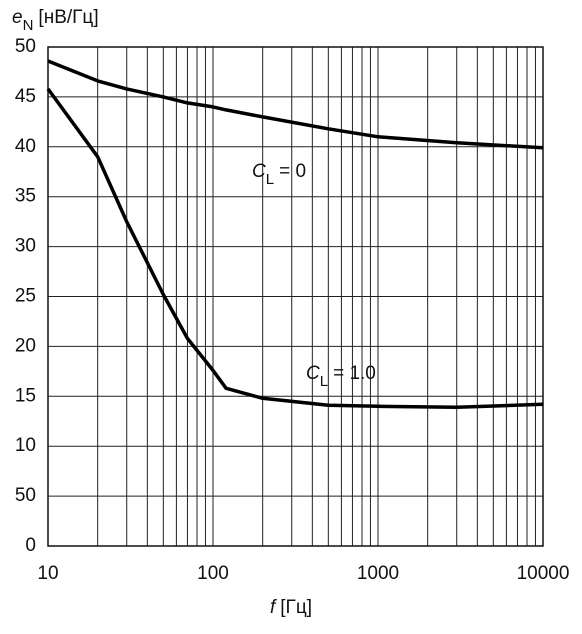 This screenshot has width=582, height=634. What do you see at coordinates (25, 296) in the screenshot?
I see `y-tick-label: 25` at bounding box center [25, 296].